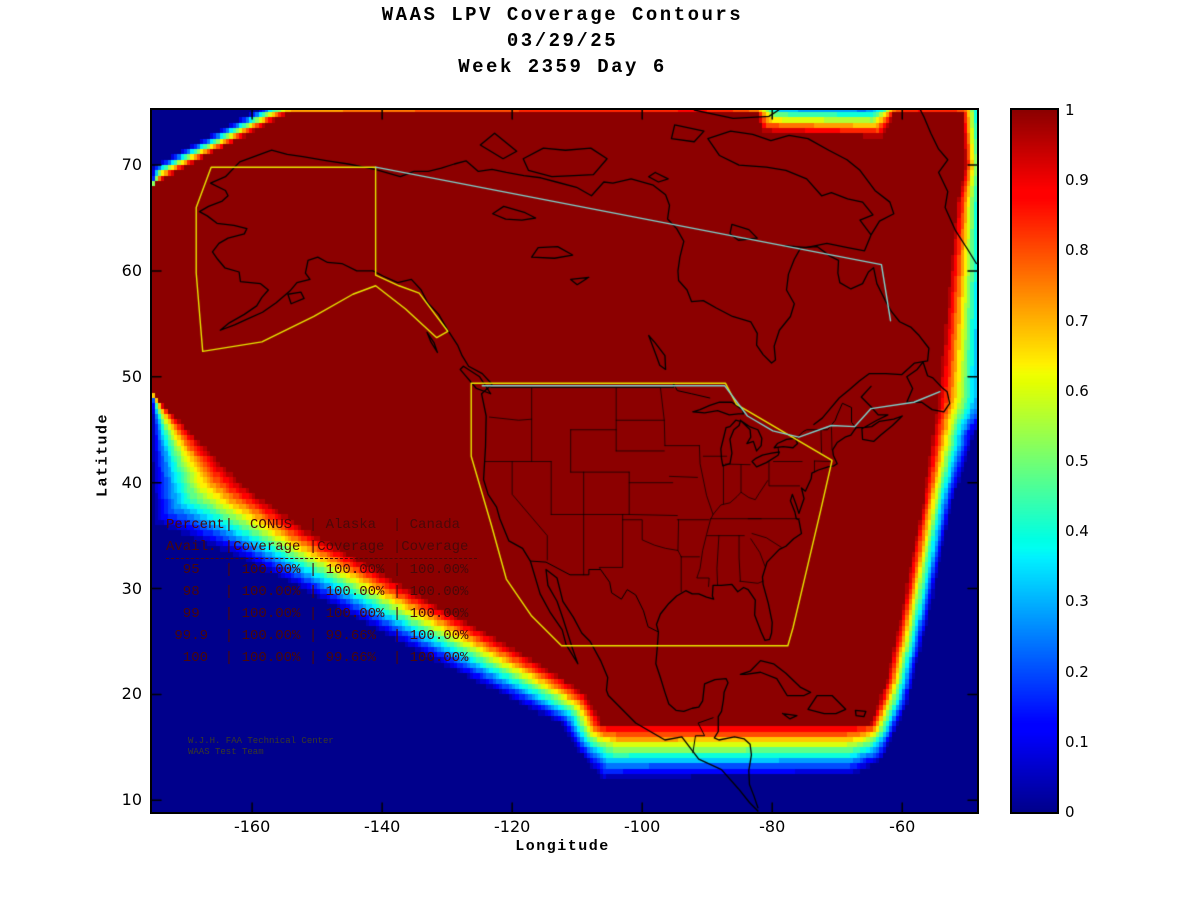  I want to click on colorbar-gradient-canvas, so click(1034, 461).